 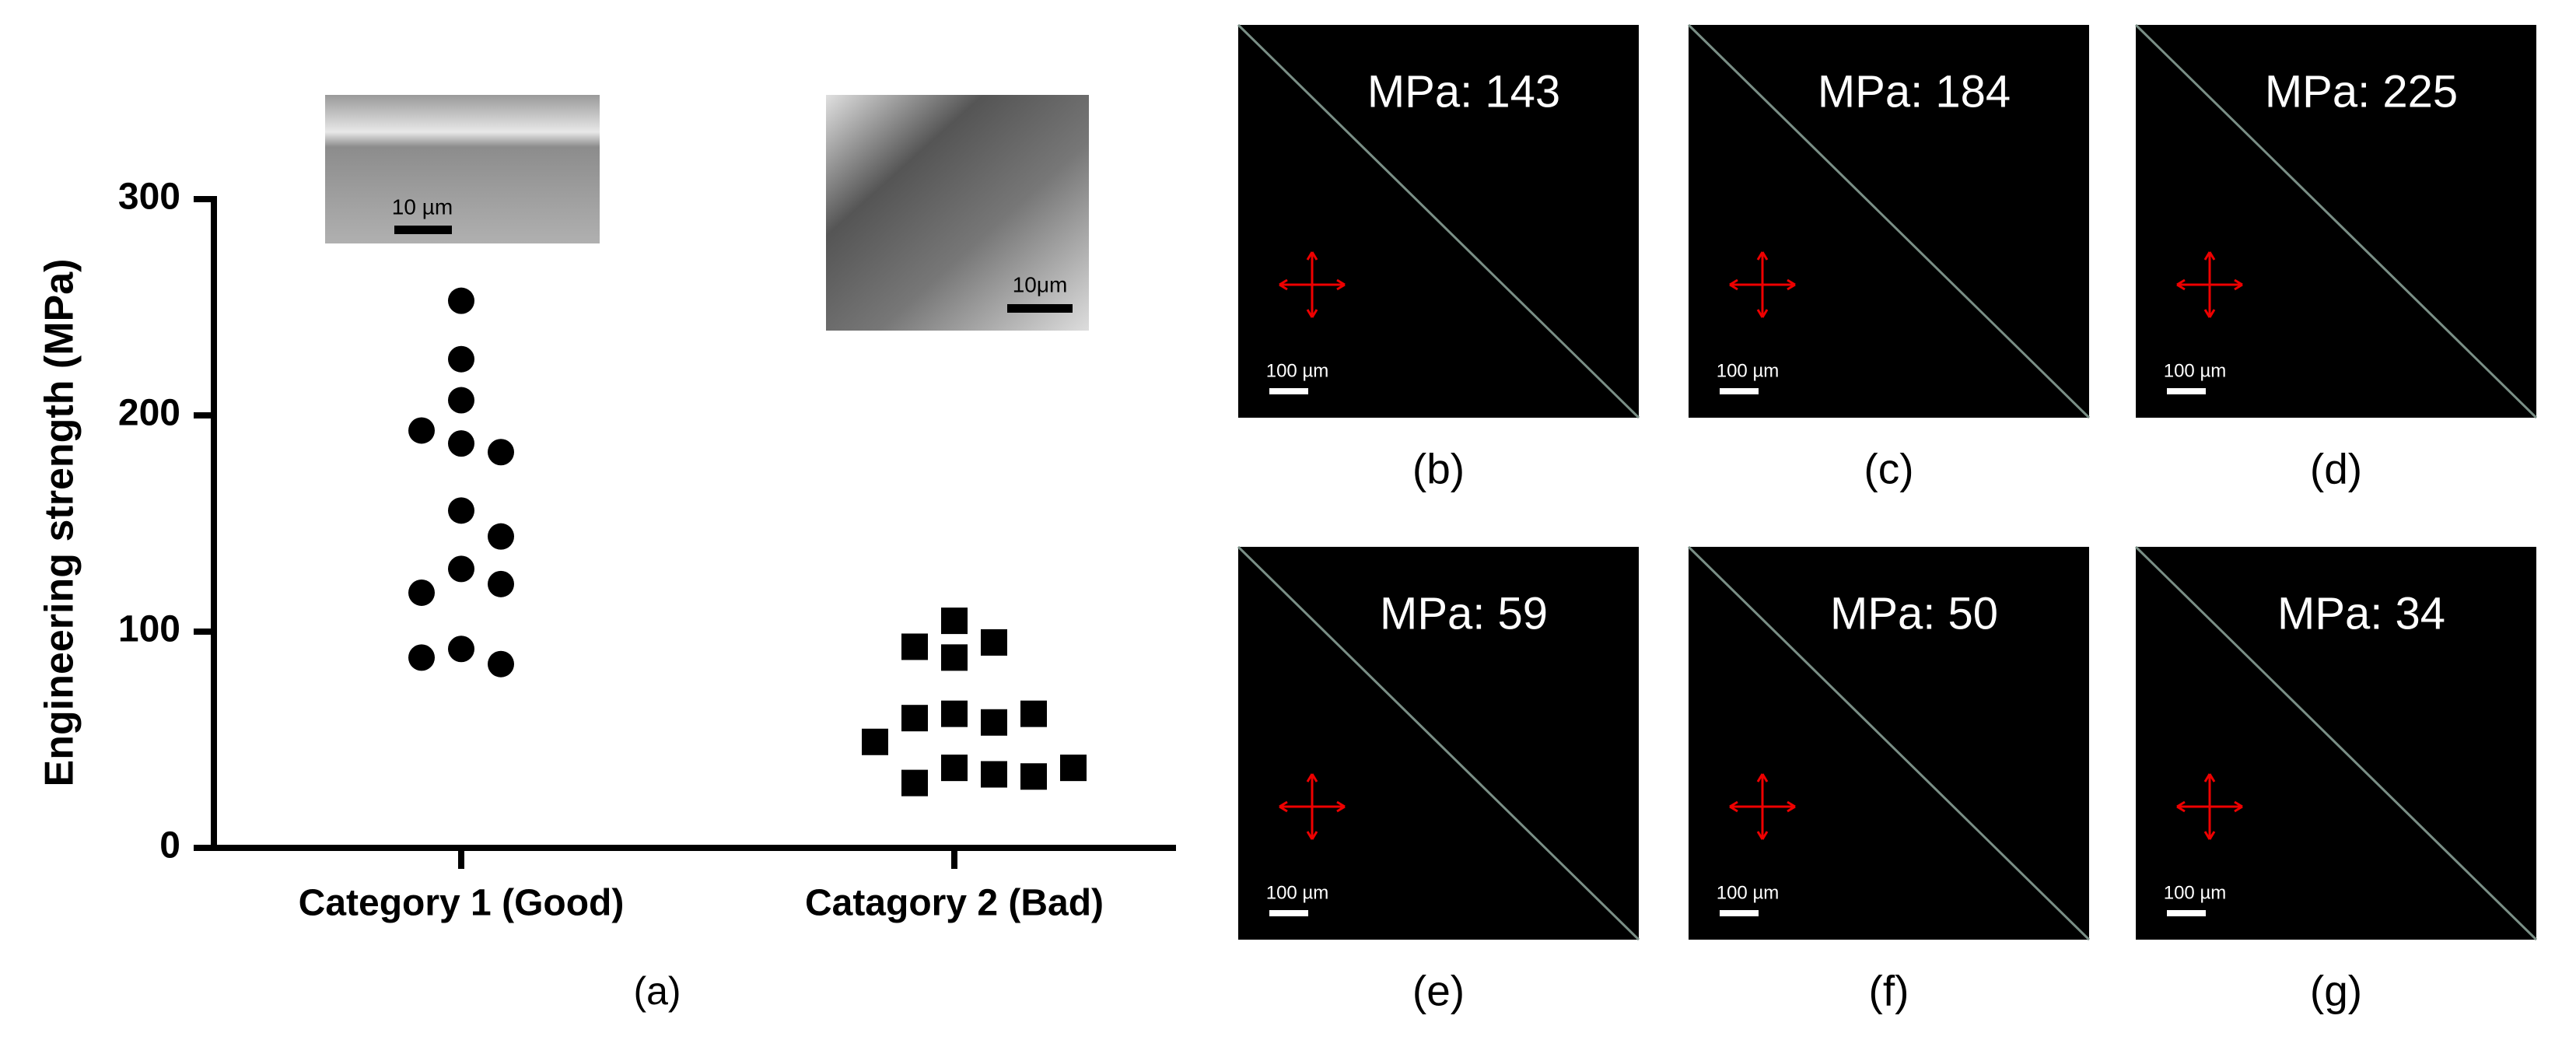 I want to click on panel-label: (d), so click(x=2336, y=469).